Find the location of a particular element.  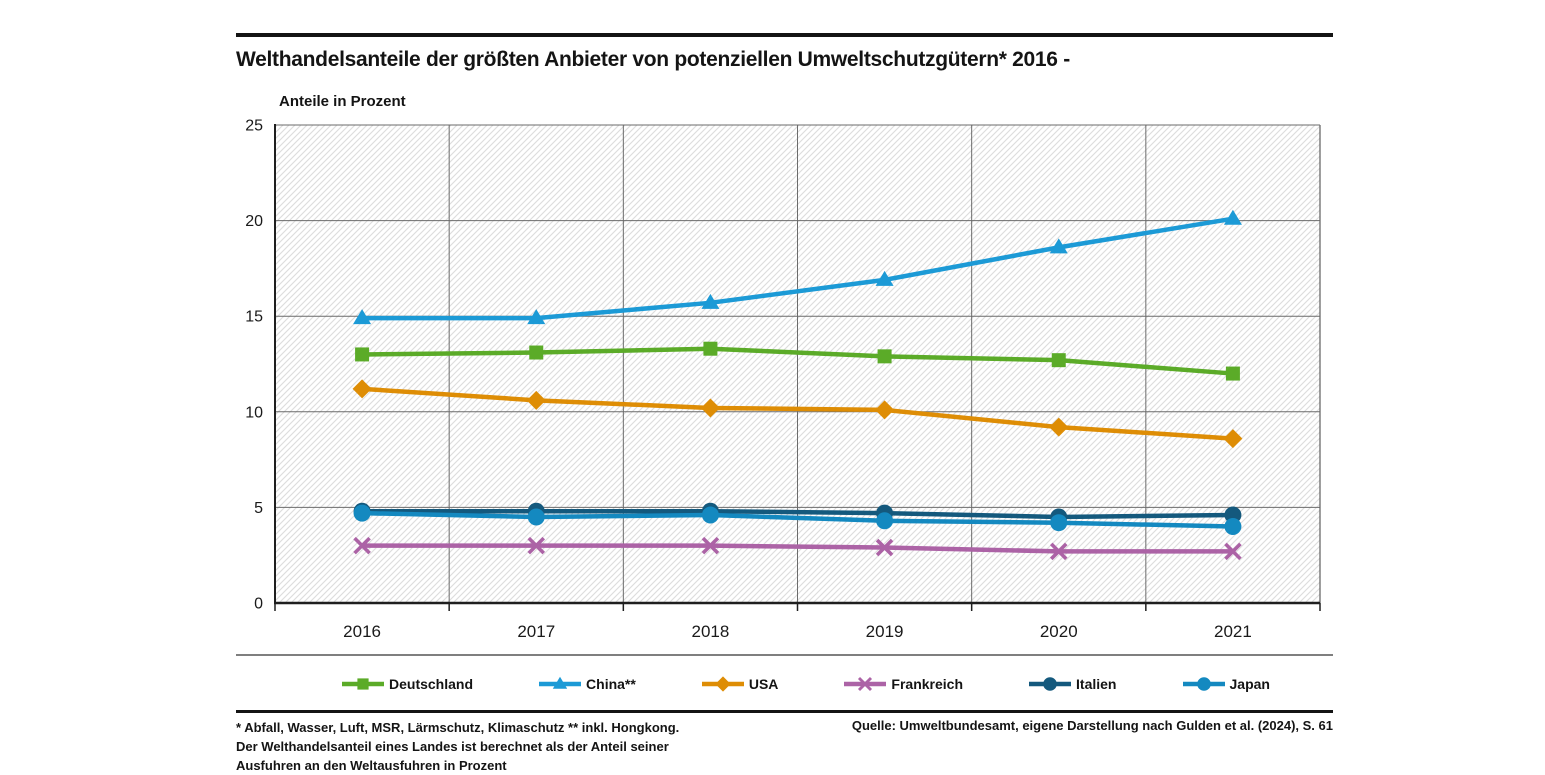

series-japan is located at coordinates (797, 520).